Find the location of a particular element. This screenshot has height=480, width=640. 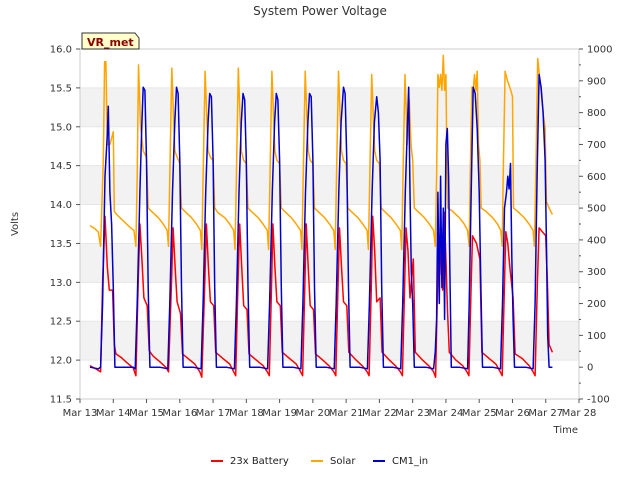

left-tick-label: 14.0 is located at coordinates (61, 205).